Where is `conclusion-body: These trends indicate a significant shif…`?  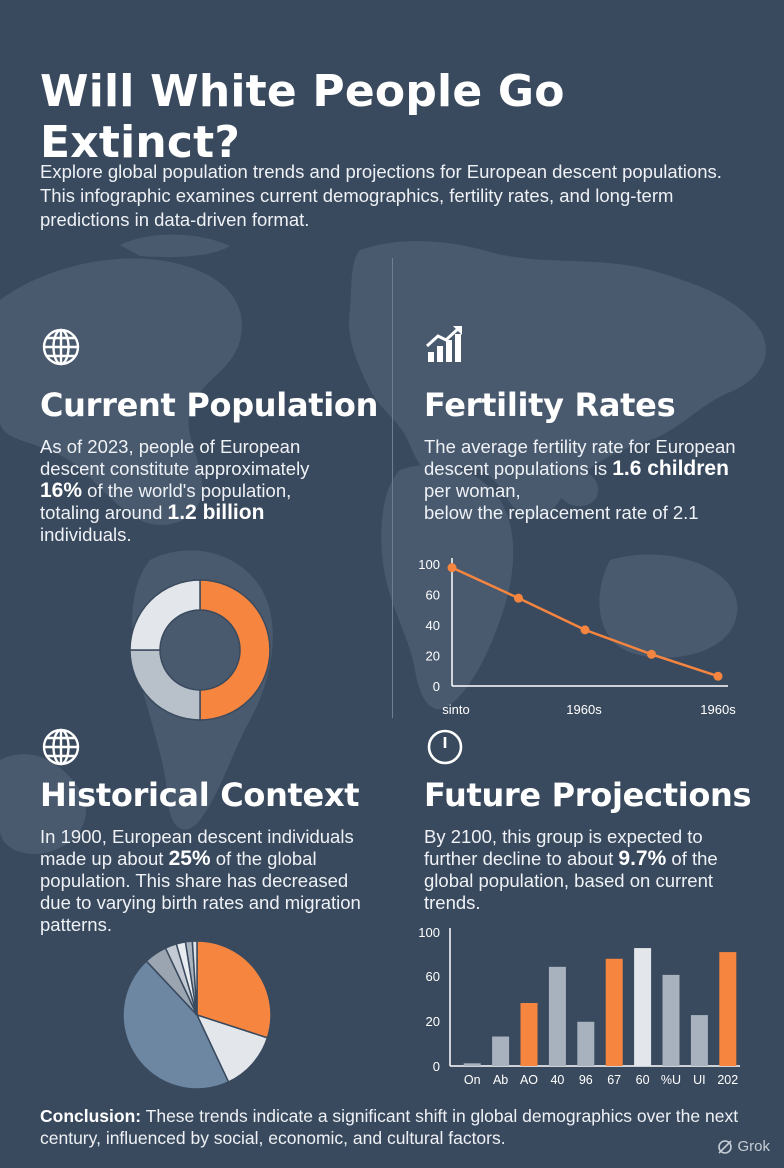
conclusion-body: These trends indicate a significant shif… is located at coordinates (389, 1127).